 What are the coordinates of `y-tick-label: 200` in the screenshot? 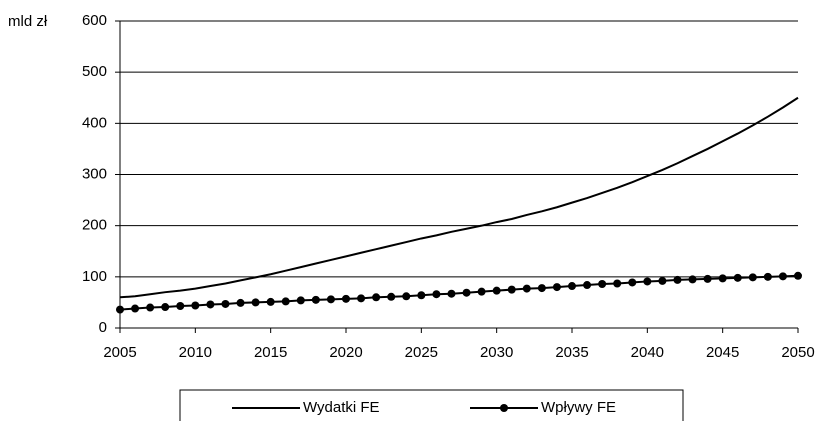 It's located at (94, 225).